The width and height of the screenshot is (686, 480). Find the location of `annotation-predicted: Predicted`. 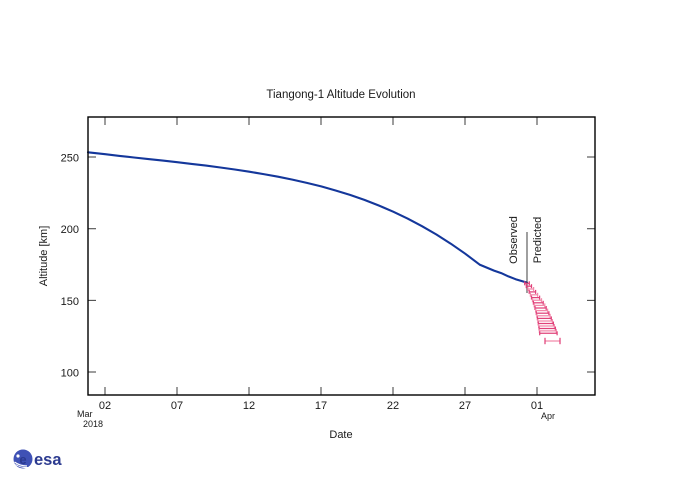

annotation-predicted: Predicted is located at coordinates (538, 240).